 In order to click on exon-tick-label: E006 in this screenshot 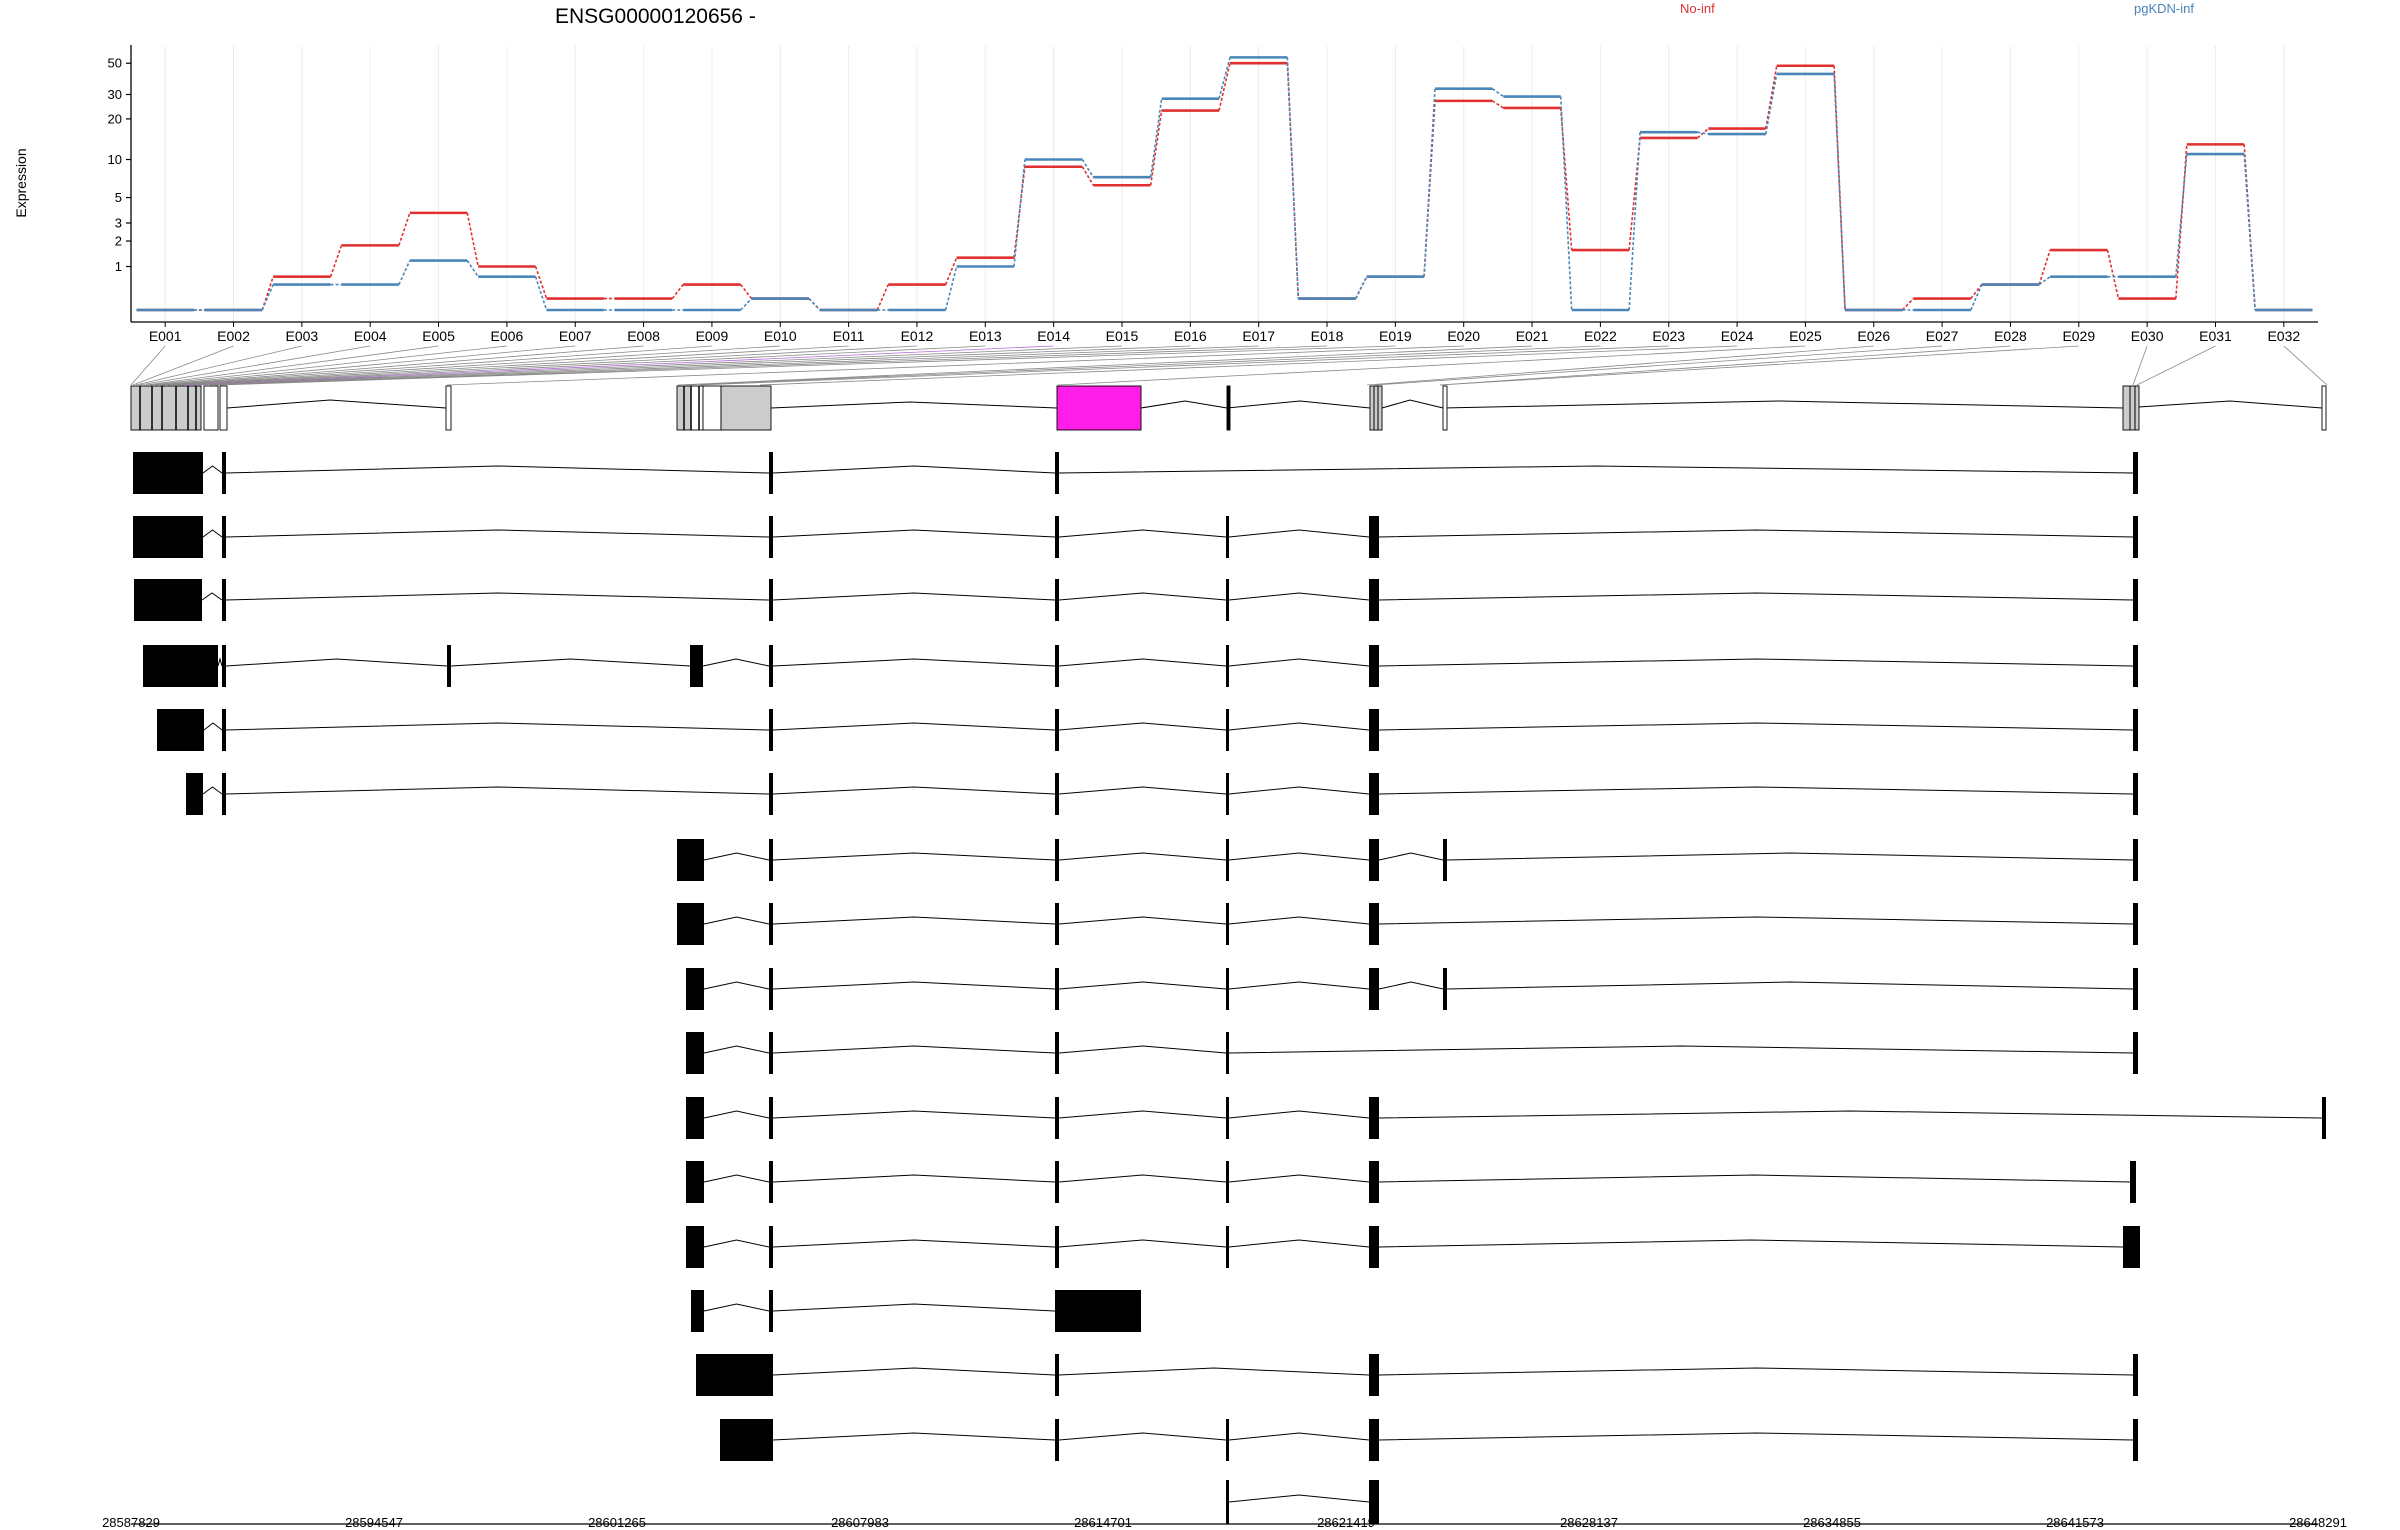, I will do `click(507, 336)`.